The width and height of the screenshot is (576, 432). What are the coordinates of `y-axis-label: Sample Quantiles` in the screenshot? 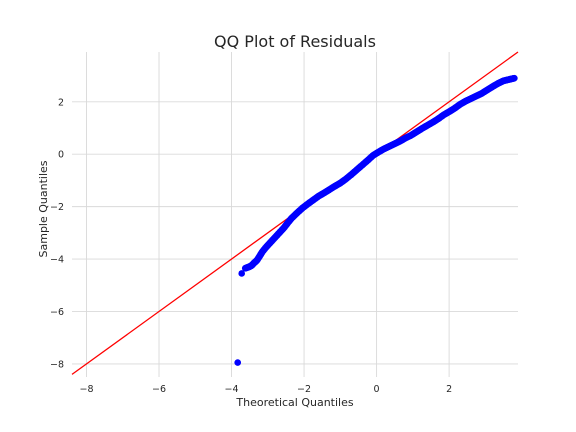 It's located at (43, 208).